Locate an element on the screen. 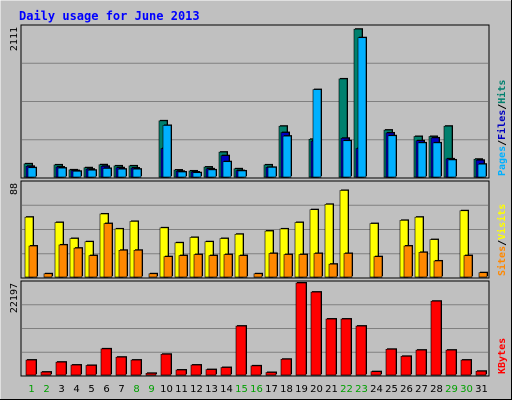 Image resolution: width=512 pixels, height=400 pixels. chart-title: Daily usage for June 2013 is located at coordinates (109, 16).